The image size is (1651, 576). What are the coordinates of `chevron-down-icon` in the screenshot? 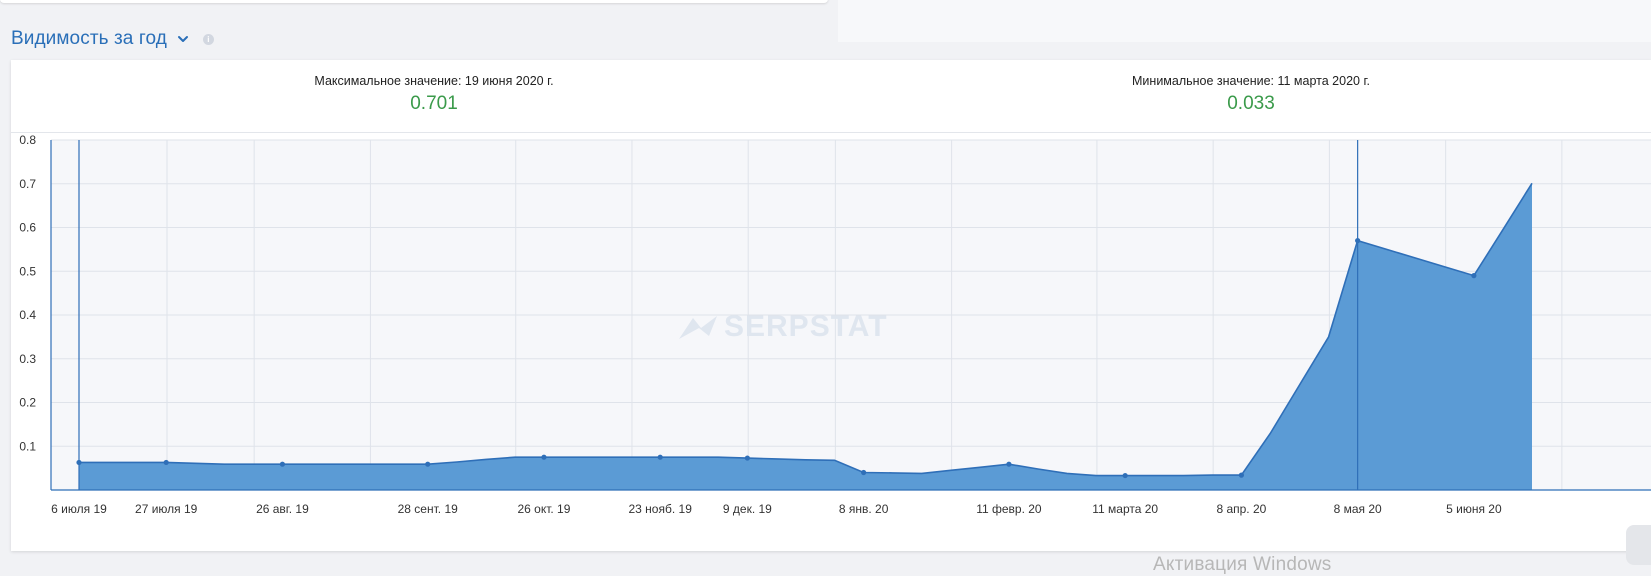 It's located at (183, 39).